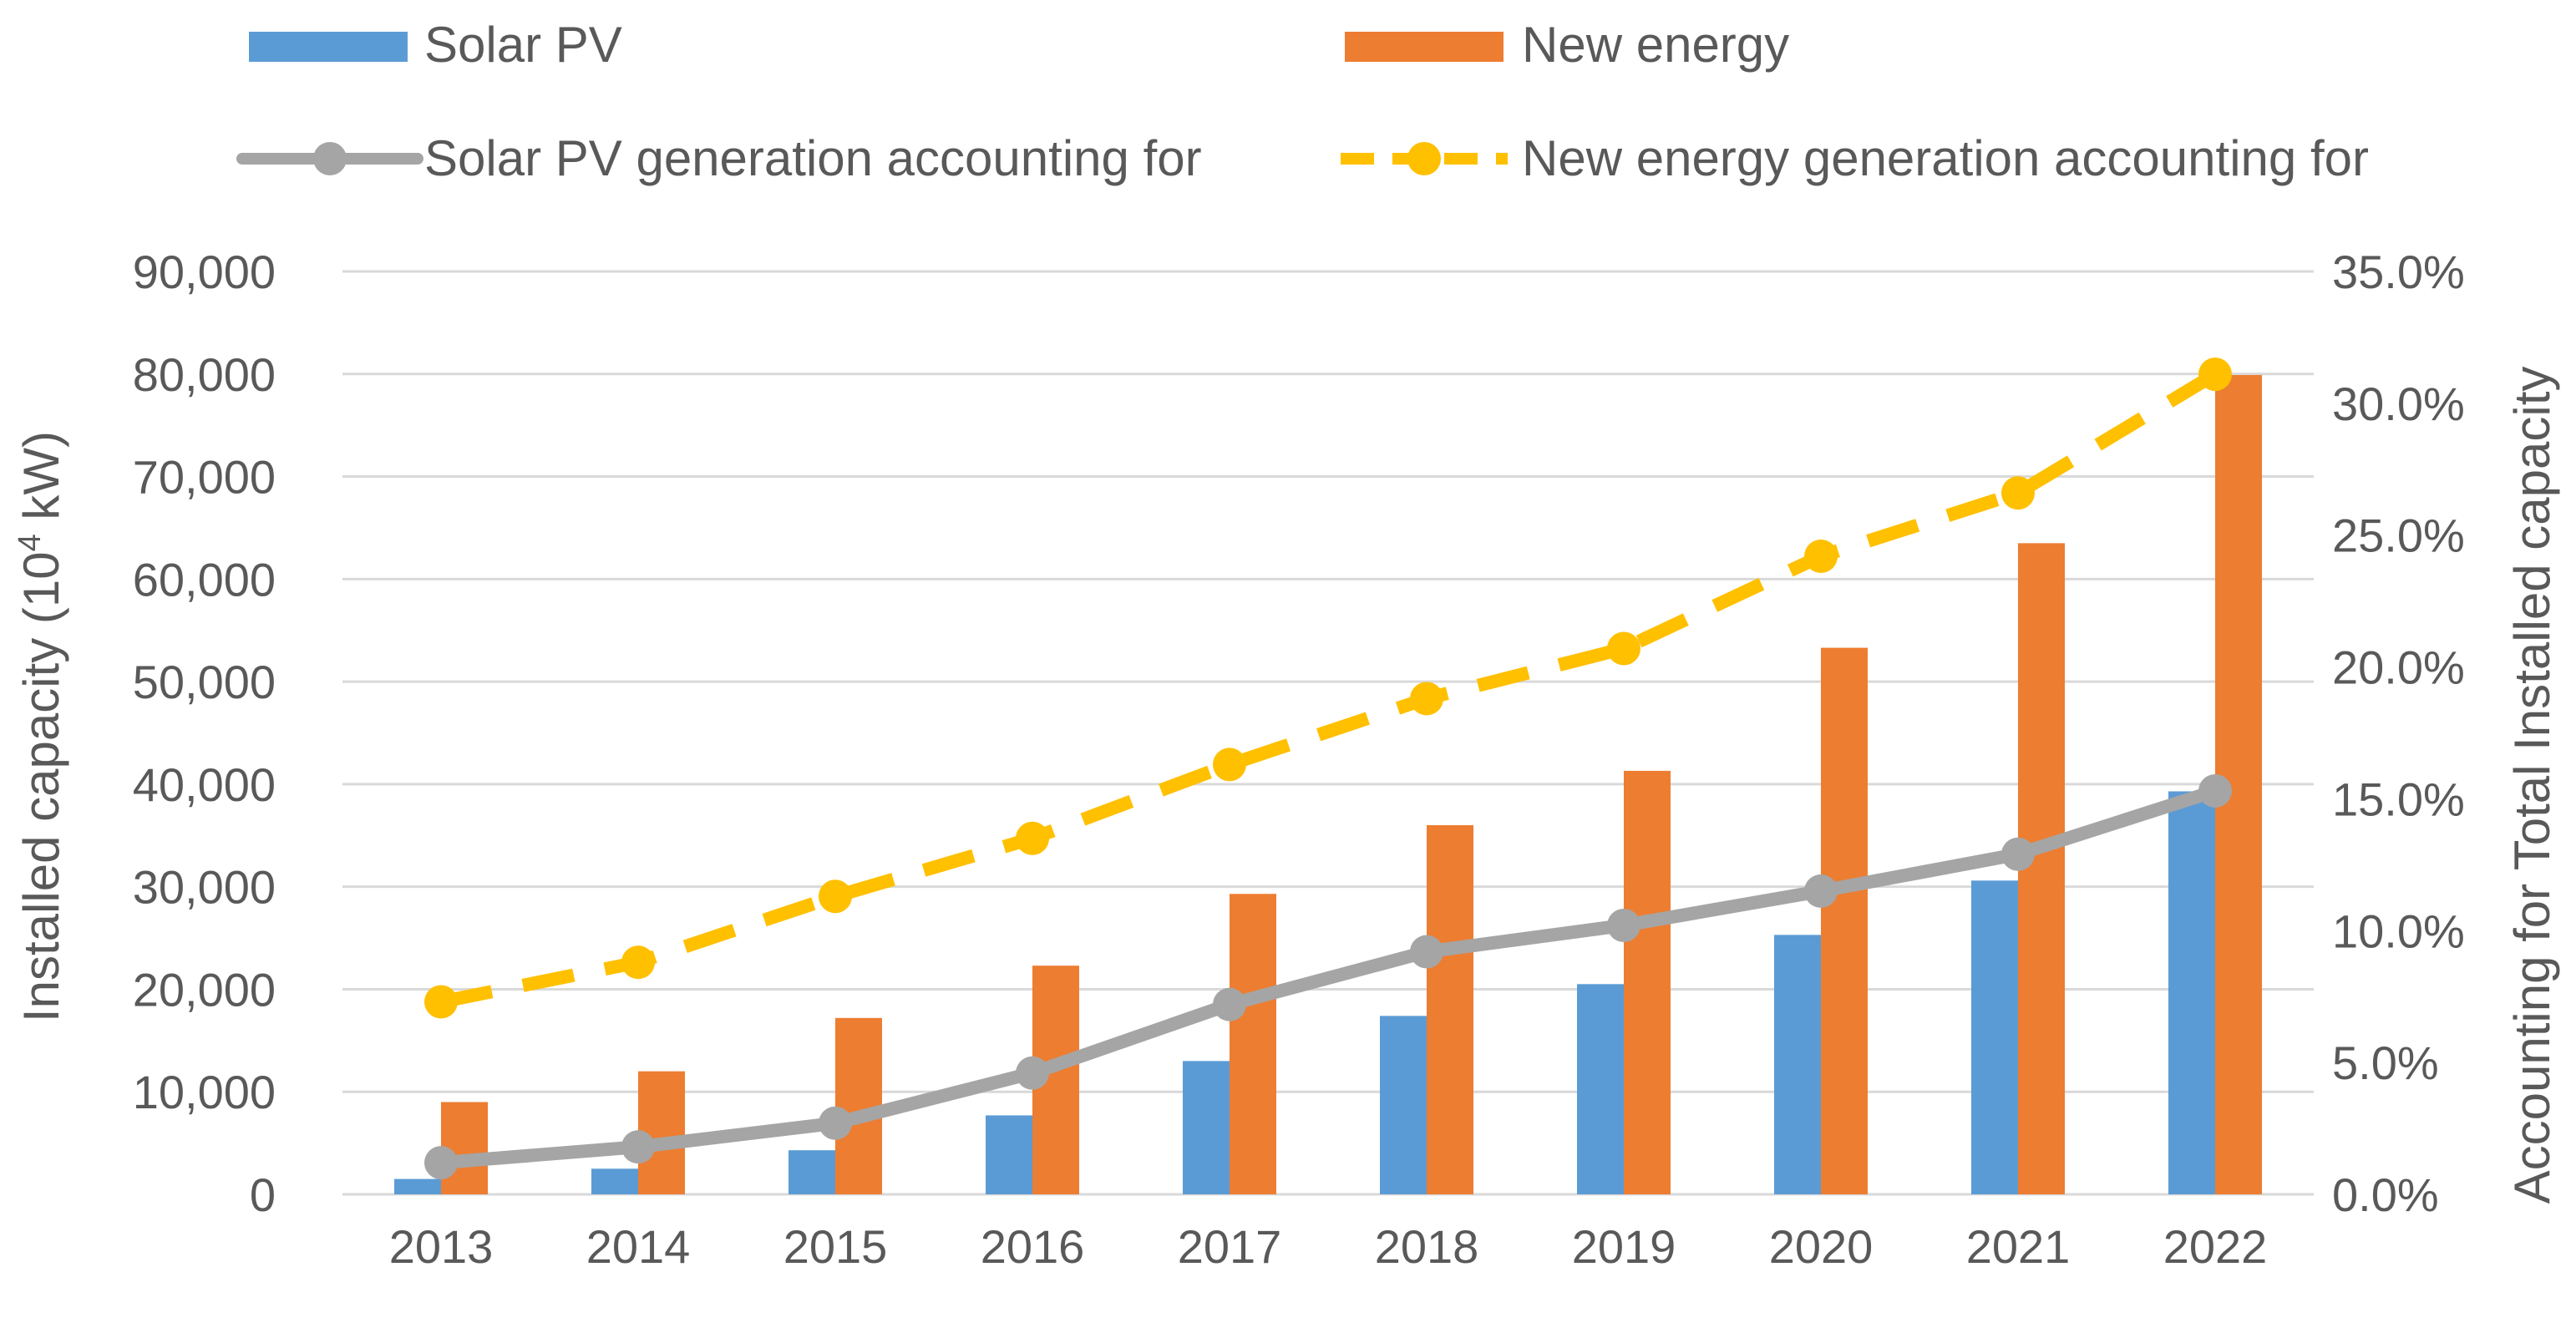 This screenshot has height=1338, width=2576. What do you see at coordinates (204, 579) in the screenshot?
I see `y-left-tick-label: 60,000` at bounding box center [204, 579].